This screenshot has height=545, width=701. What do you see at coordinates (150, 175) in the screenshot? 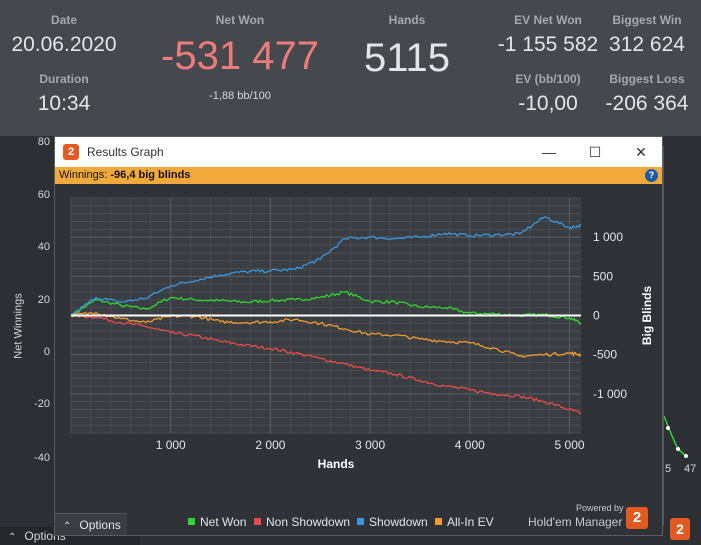
I see `winnings-value: -96,4 big blinds` at bounding box center [150, 175].